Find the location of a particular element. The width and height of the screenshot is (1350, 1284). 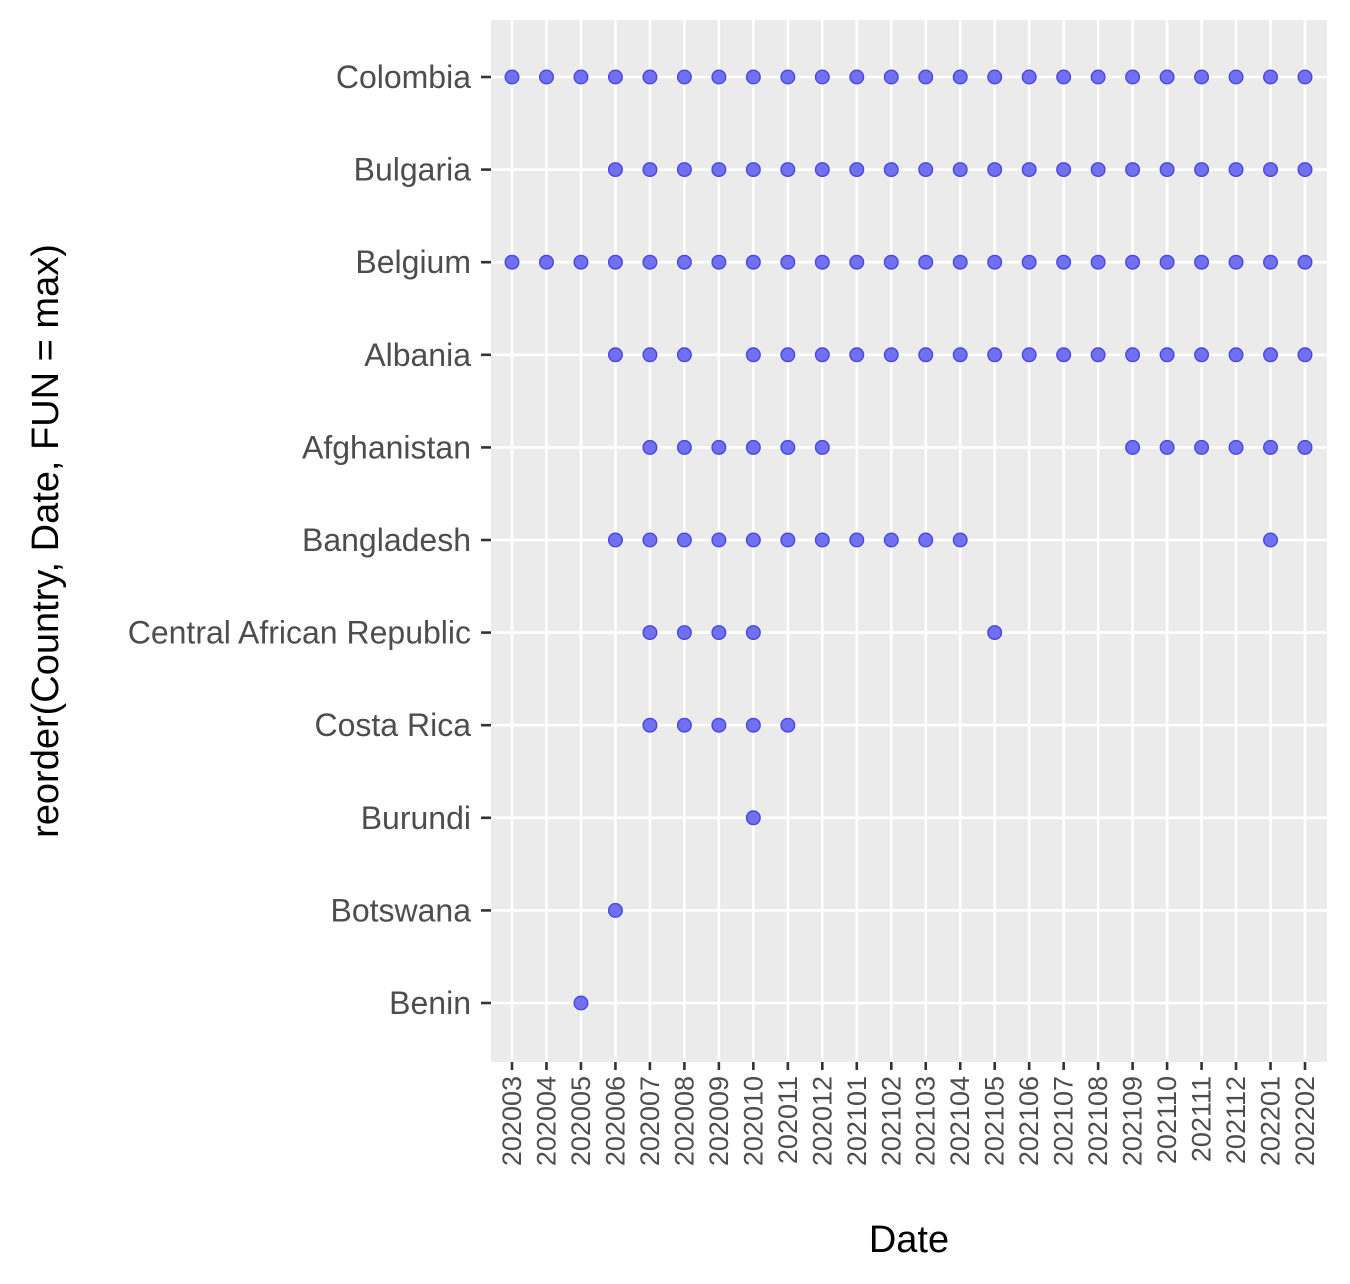

x-tick-label: 202012 is located at coordinates (822, 1121).